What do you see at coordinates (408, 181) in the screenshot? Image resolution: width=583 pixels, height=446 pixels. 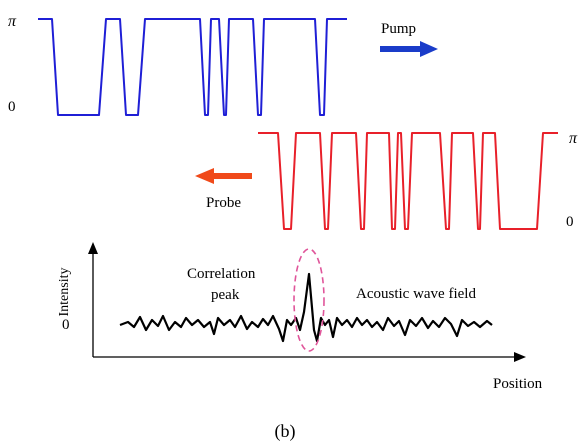 I see `probe-phase-waveform` at bounding box center [408, 181].